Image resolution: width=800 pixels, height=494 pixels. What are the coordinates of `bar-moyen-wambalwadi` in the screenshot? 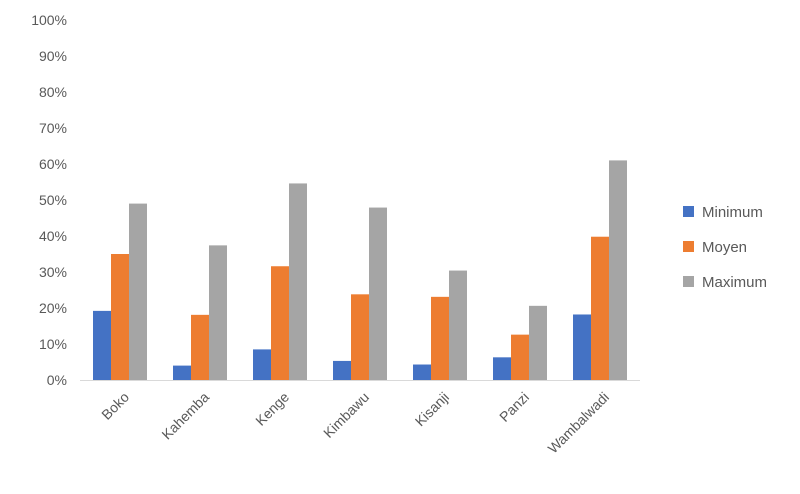 It's located at (600, 308).